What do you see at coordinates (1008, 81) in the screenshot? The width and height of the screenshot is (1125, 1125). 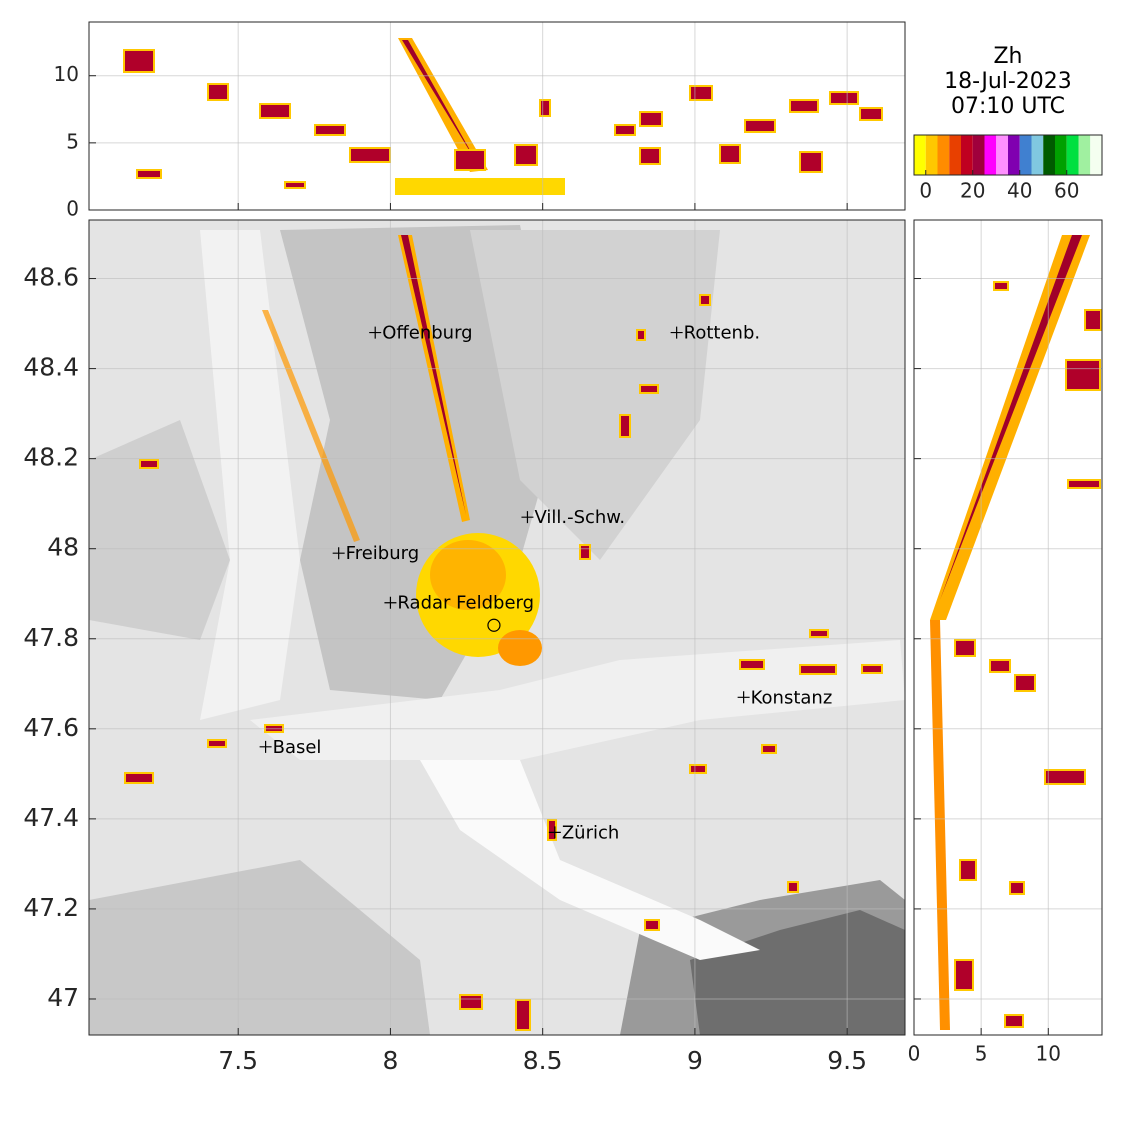 I see `panel-title: 18-Jul-2023` at bounding box center [1008, 81].